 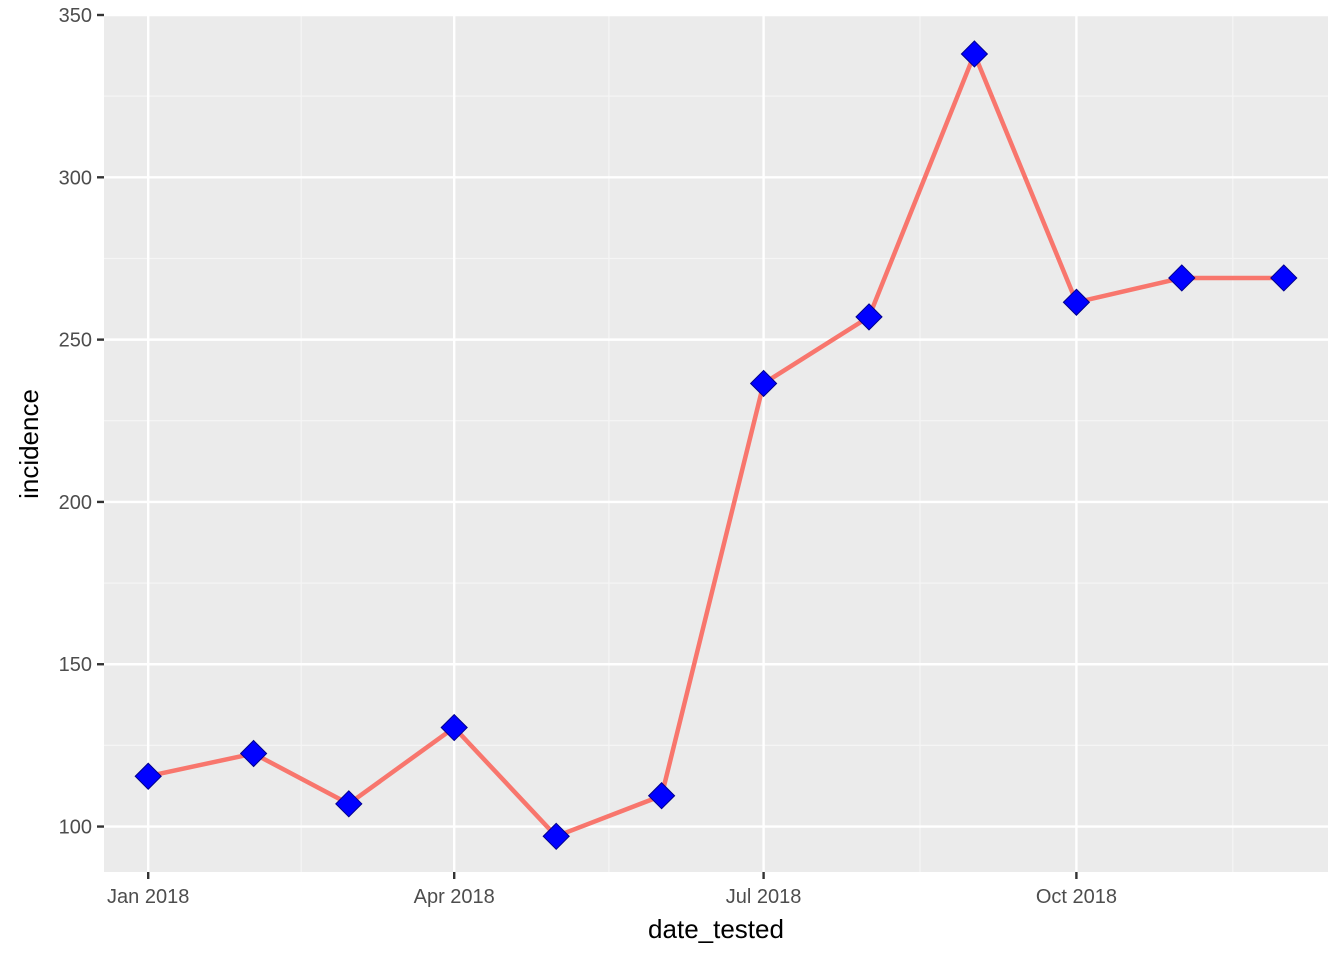 I want to click on y-axis-title: incidence, so click(x=29, y=444).